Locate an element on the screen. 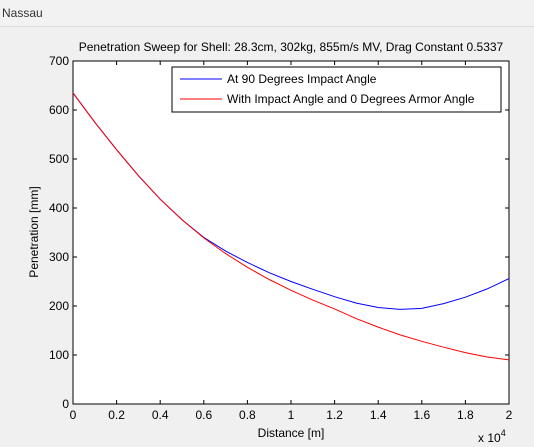 The width and height of the screenshot is (534, 447). x-tick-label: 0.8 is located at coordinates (247, 415).